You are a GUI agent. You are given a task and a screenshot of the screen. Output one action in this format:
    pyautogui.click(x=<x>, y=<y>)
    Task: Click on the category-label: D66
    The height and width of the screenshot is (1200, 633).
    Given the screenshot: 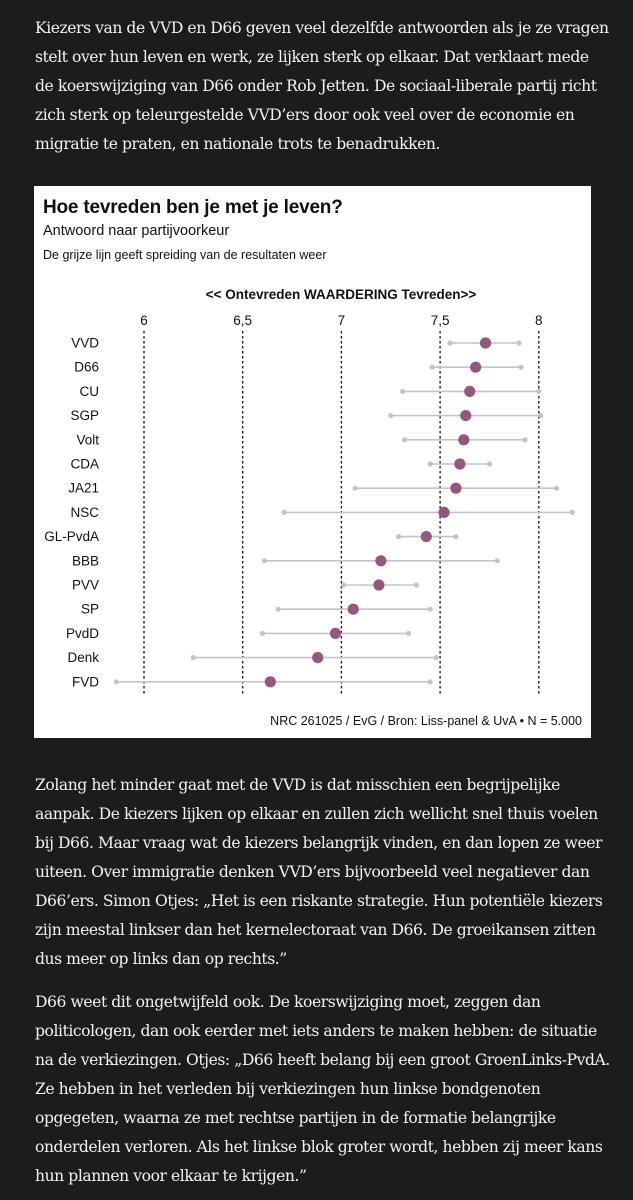 What is the action you would take?
    pyautogui.click(x=86, y=367)
    